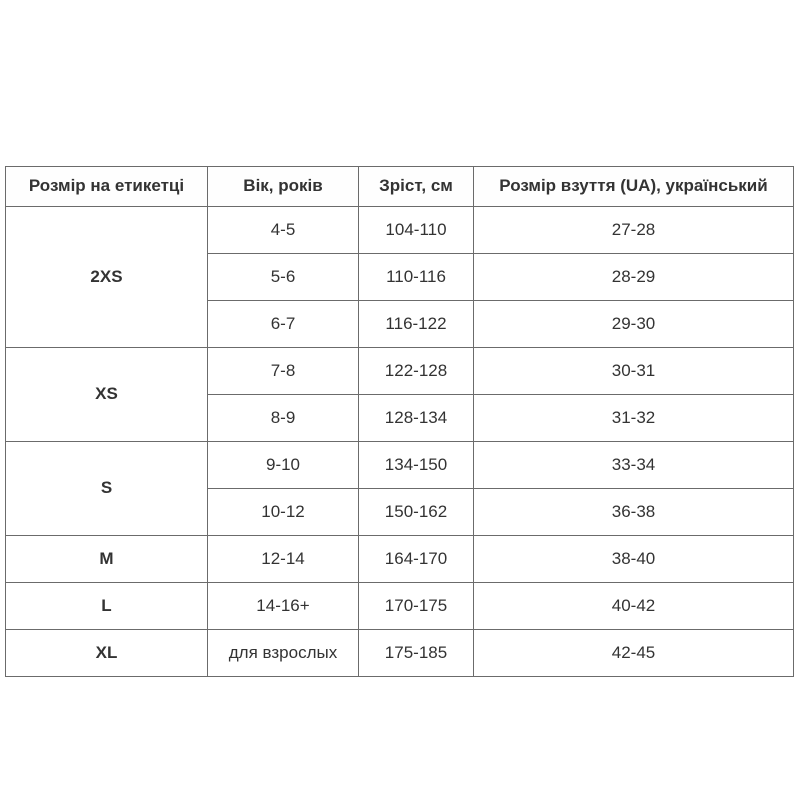 The width and height of the screenshot is (800, 800). Describe the element at coordinates (416, 277) in the screenshot. I see `height-cell: 110-116` at that location.